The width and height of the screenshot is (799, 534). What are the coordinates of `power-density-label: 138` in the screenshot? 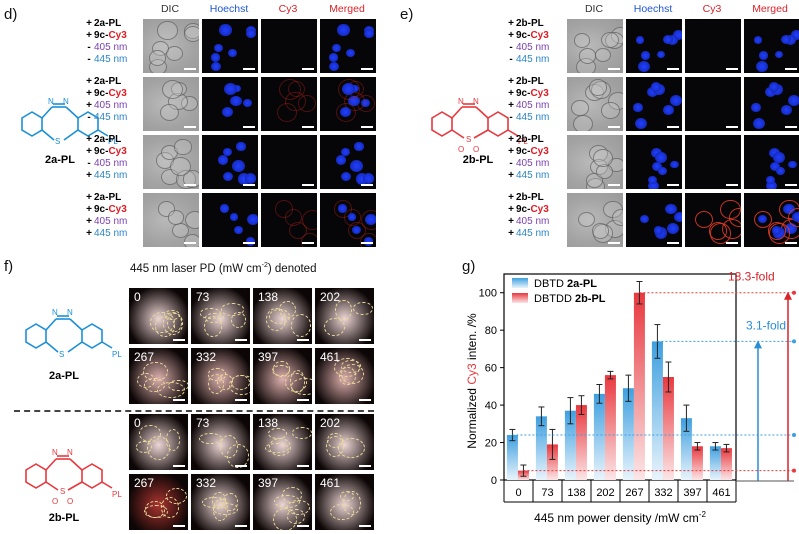 It's located at (268, 423).